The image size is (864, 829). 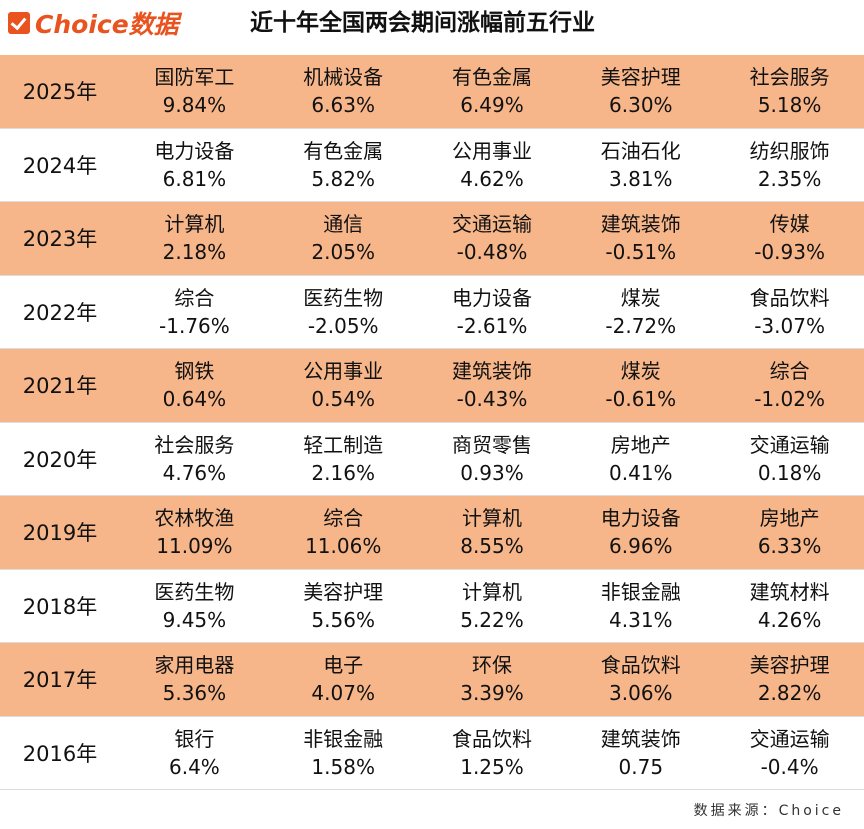 I want to click on industry-cell: 美容护理 6.30%, so click(x=640, y=91).